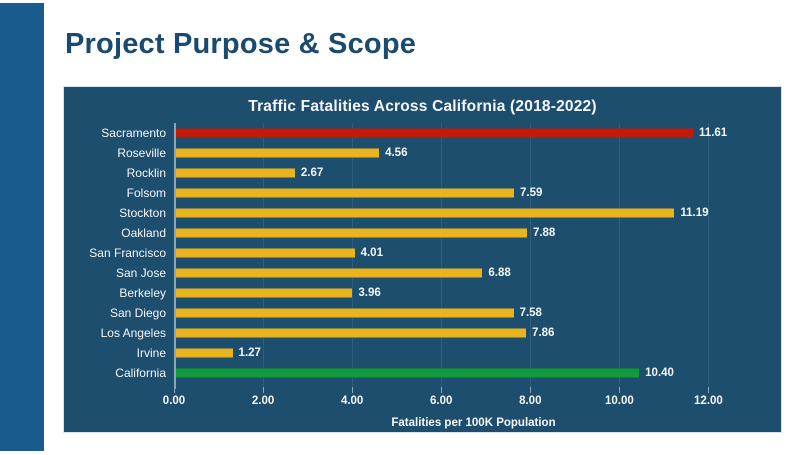 The image size is (809, 455). What do you see at coordinates (133, 333) in the screenshot?
I see `category-label: Los Angeles` at bounding box center [133, 333].